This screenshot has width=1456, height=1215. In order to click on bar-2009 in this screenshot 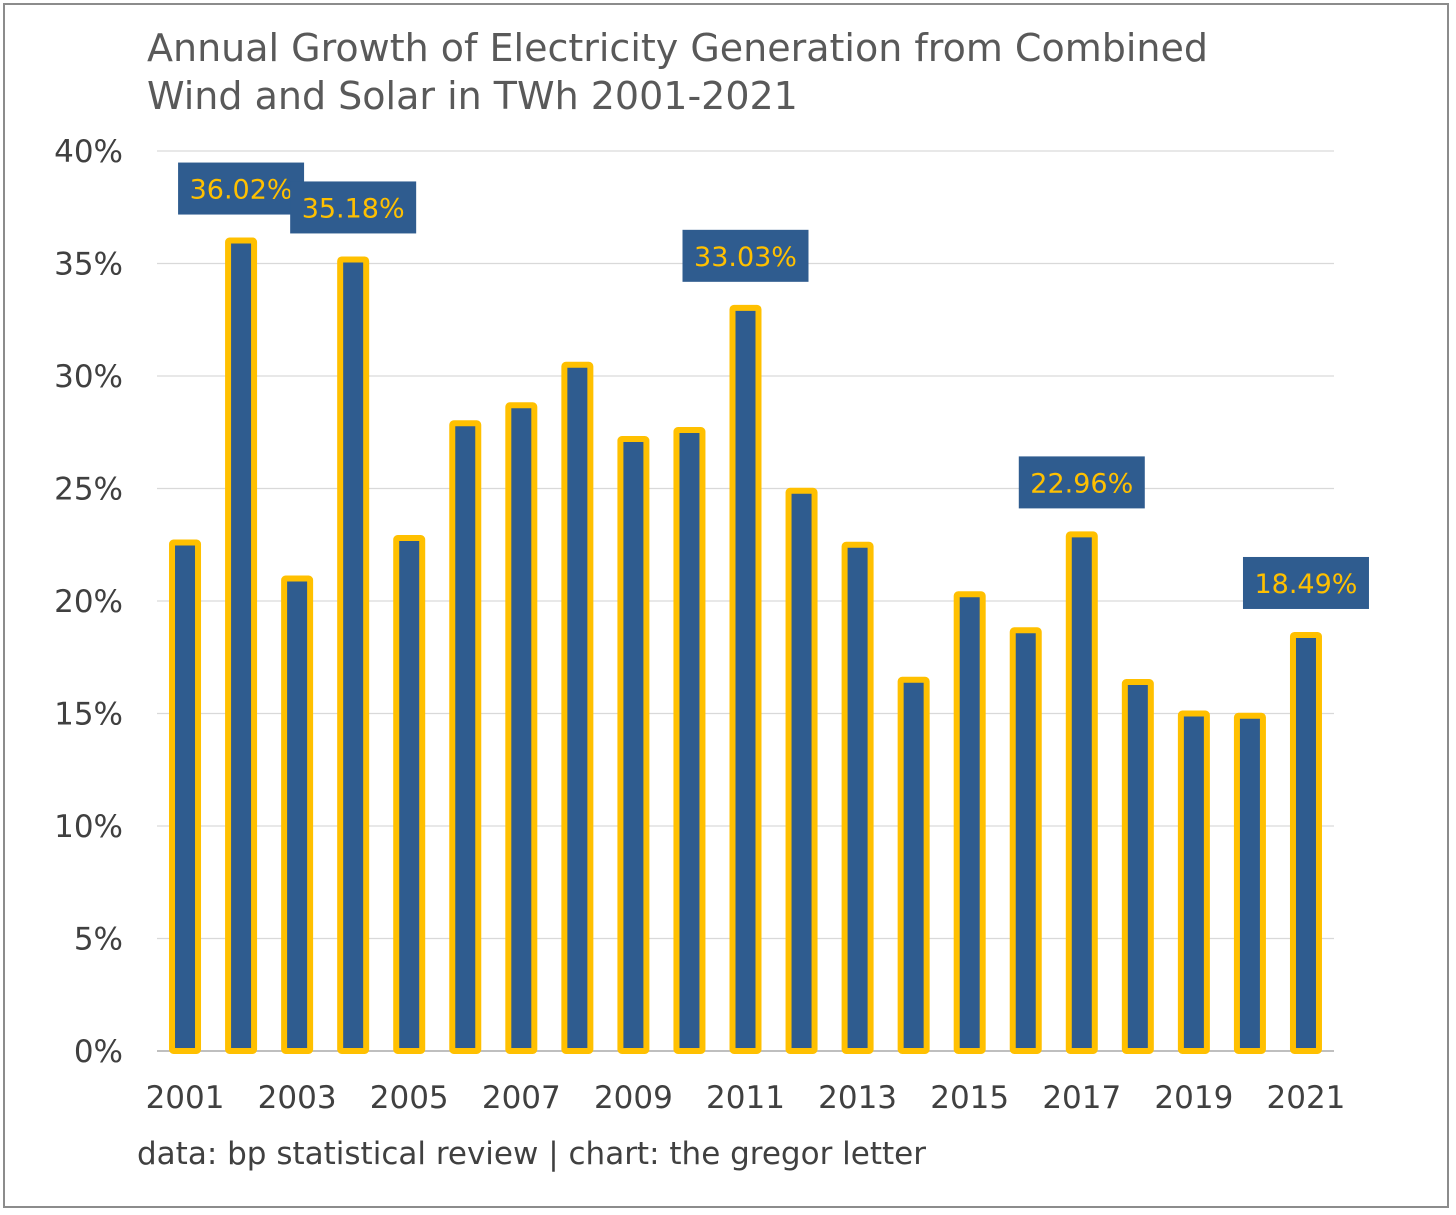, I will do `click(633, 745)`.